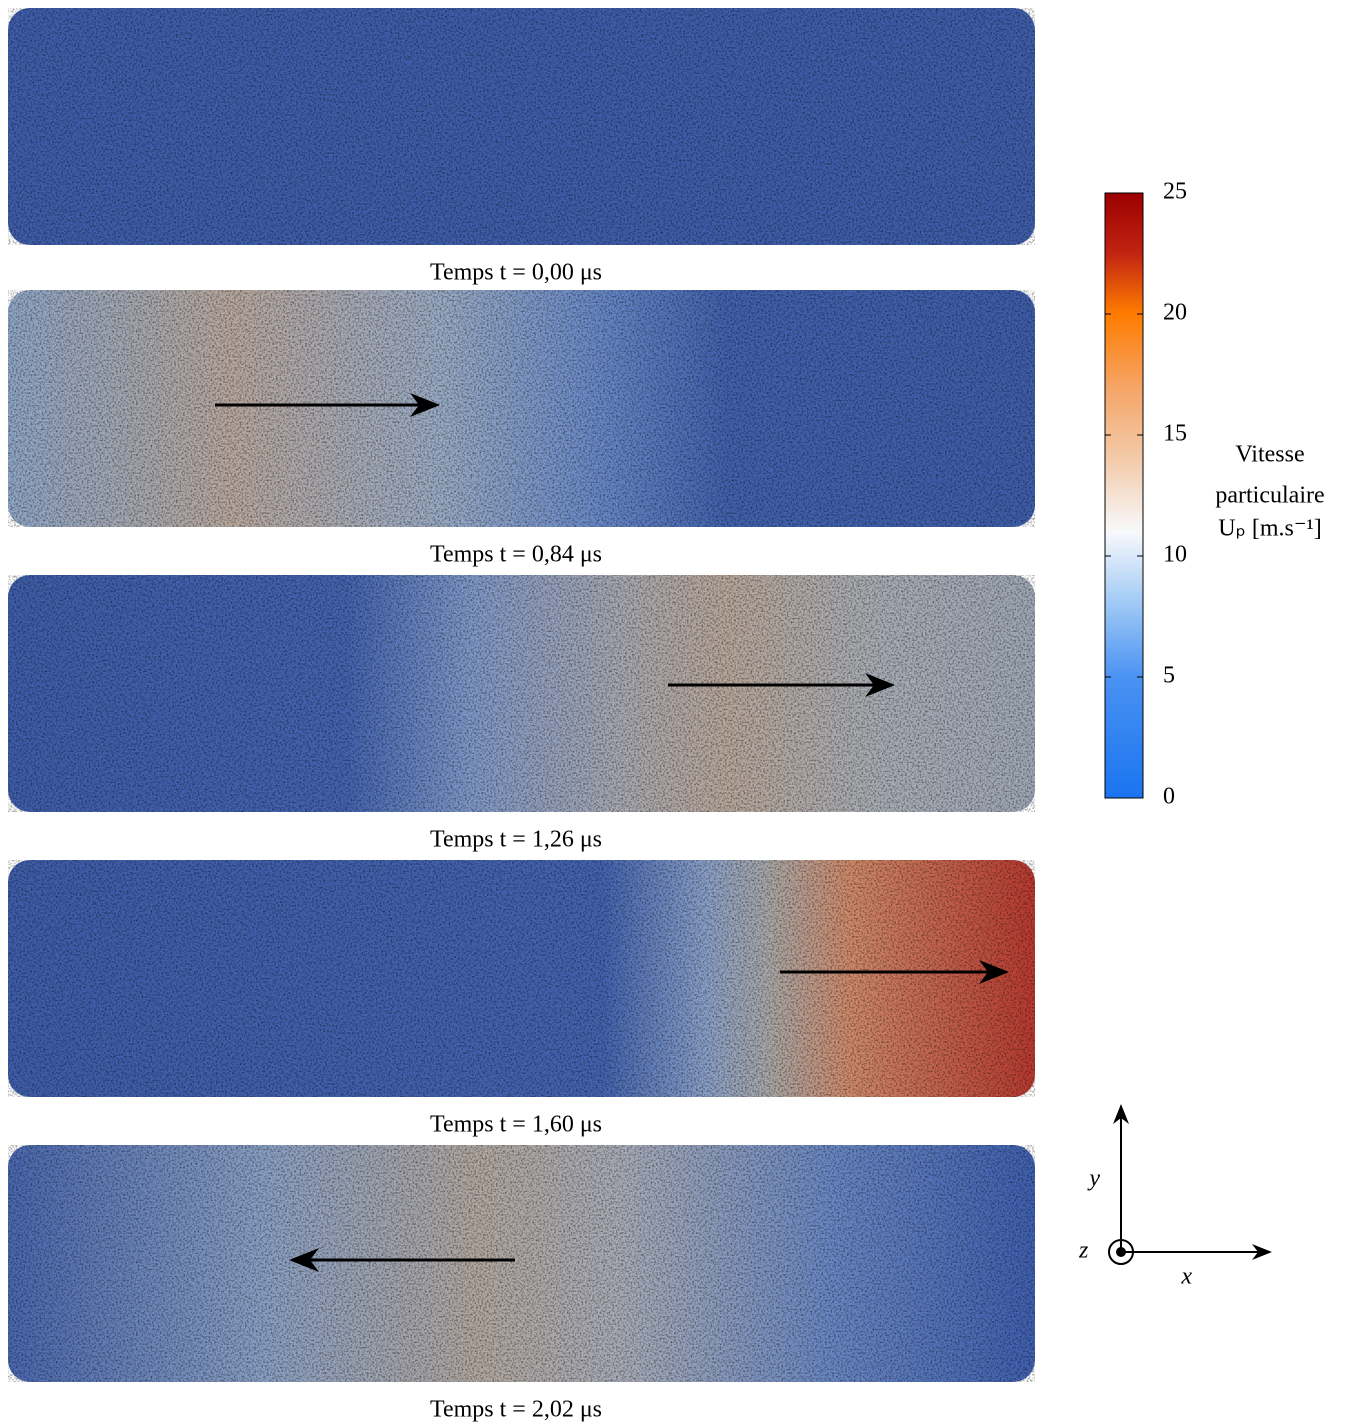  What do you see at coordinates (1175, 434) in the screenshot?
I see `tick-label: 15` at bounding box center [1175, 434].